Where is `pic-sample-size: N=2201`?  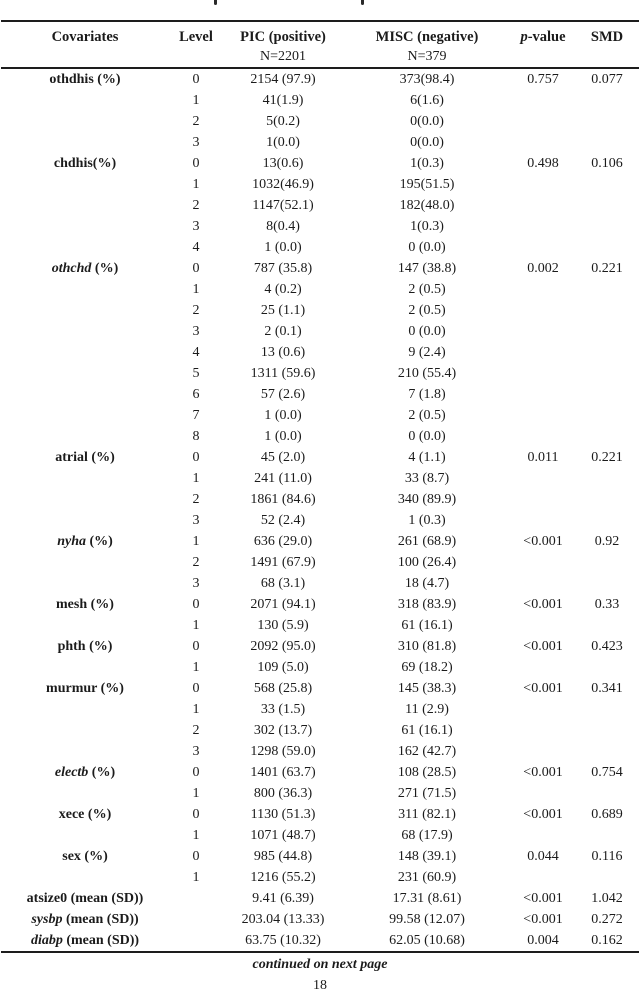
pic-sample-size: N=2201 is located at coordinates (282, 56).